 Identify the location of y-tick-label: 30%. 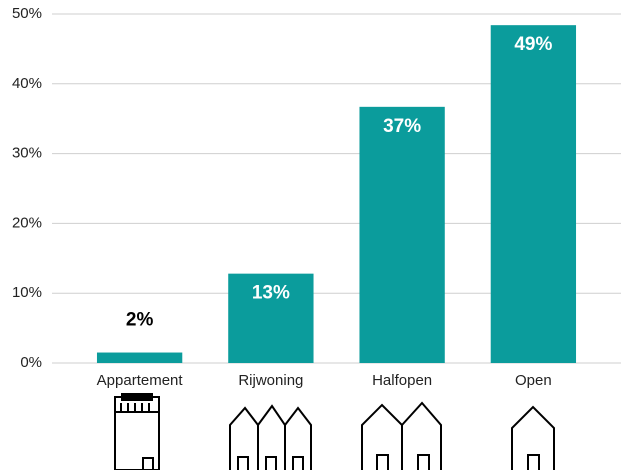
(27, 153).